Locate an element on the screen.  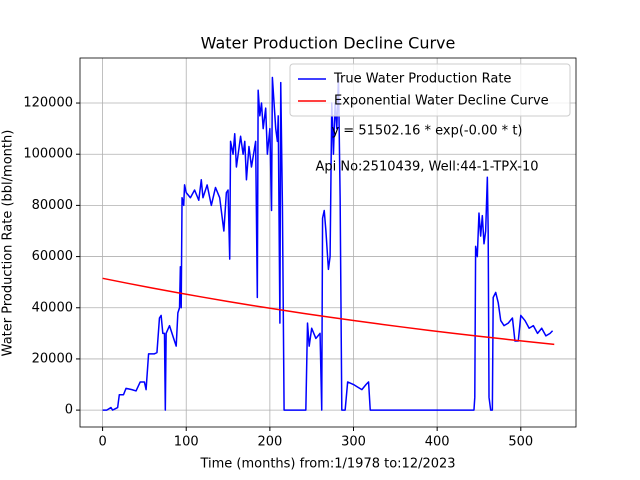
x-tick-label: 300 is located at coordinates (353, 442).